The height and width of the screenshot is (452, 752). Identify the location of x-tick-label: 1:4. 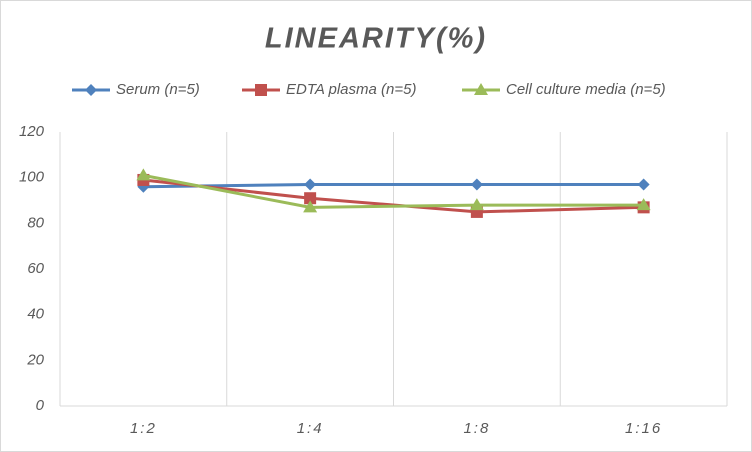
(310, 428).